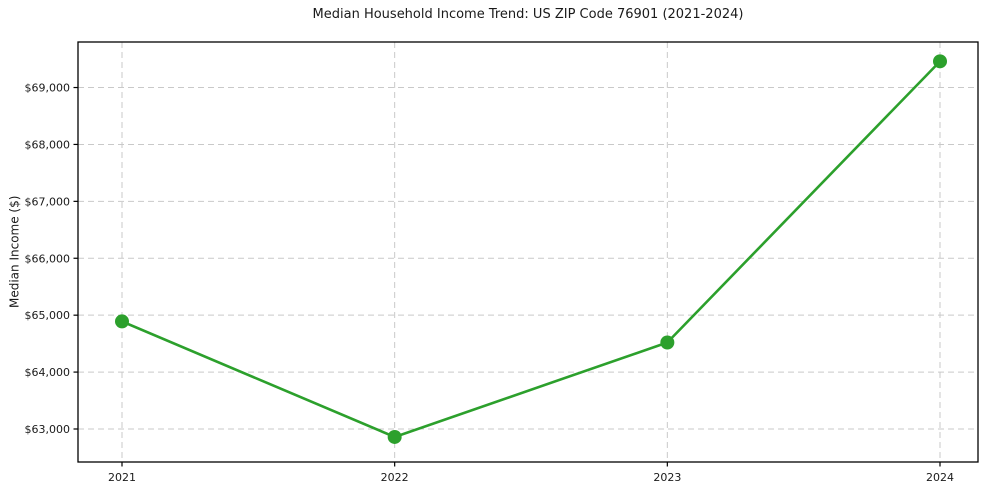 The width and height of the screenshot is (989, 490). I want to click on data-point-2021, so click(122, 321).